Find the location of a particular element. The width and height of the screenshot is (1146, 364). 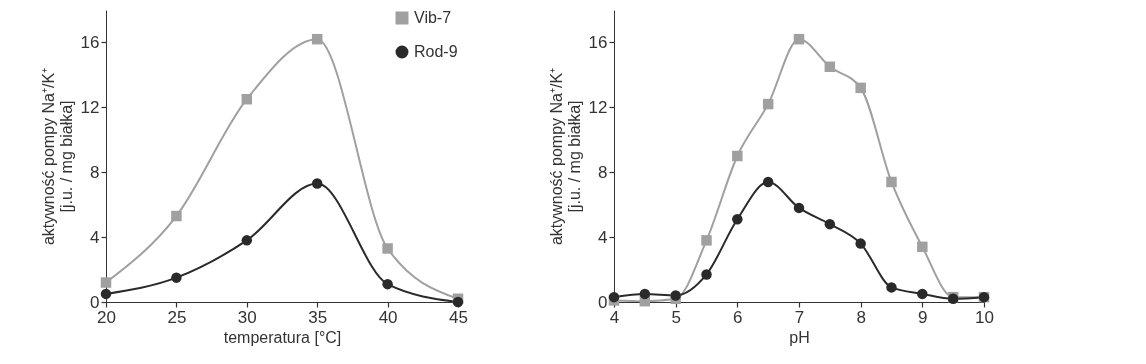

x-axis-title: temperatura [°C] is located at coordinates (282, 337).